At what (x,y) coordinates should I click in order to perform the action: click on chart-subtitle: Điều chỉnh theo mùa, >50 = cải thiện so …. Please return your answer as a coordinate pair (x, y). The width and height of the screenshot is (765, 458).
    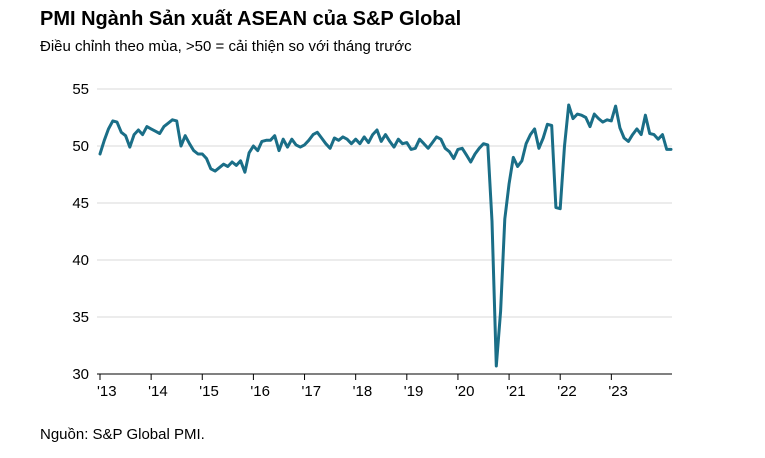
    Looking at the image, I should click on (226, 46).